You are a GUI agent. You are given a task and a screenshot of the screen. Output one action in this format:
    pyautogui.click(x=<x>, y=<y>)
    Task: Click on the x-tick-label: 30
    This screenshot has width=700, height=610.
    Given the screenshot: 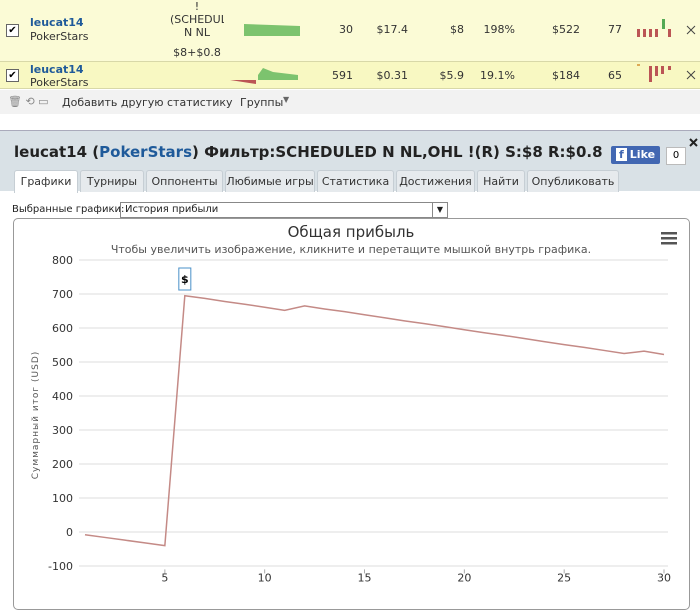 What is the action you would take?
    pyautogui.click(x=664, y=577)
    